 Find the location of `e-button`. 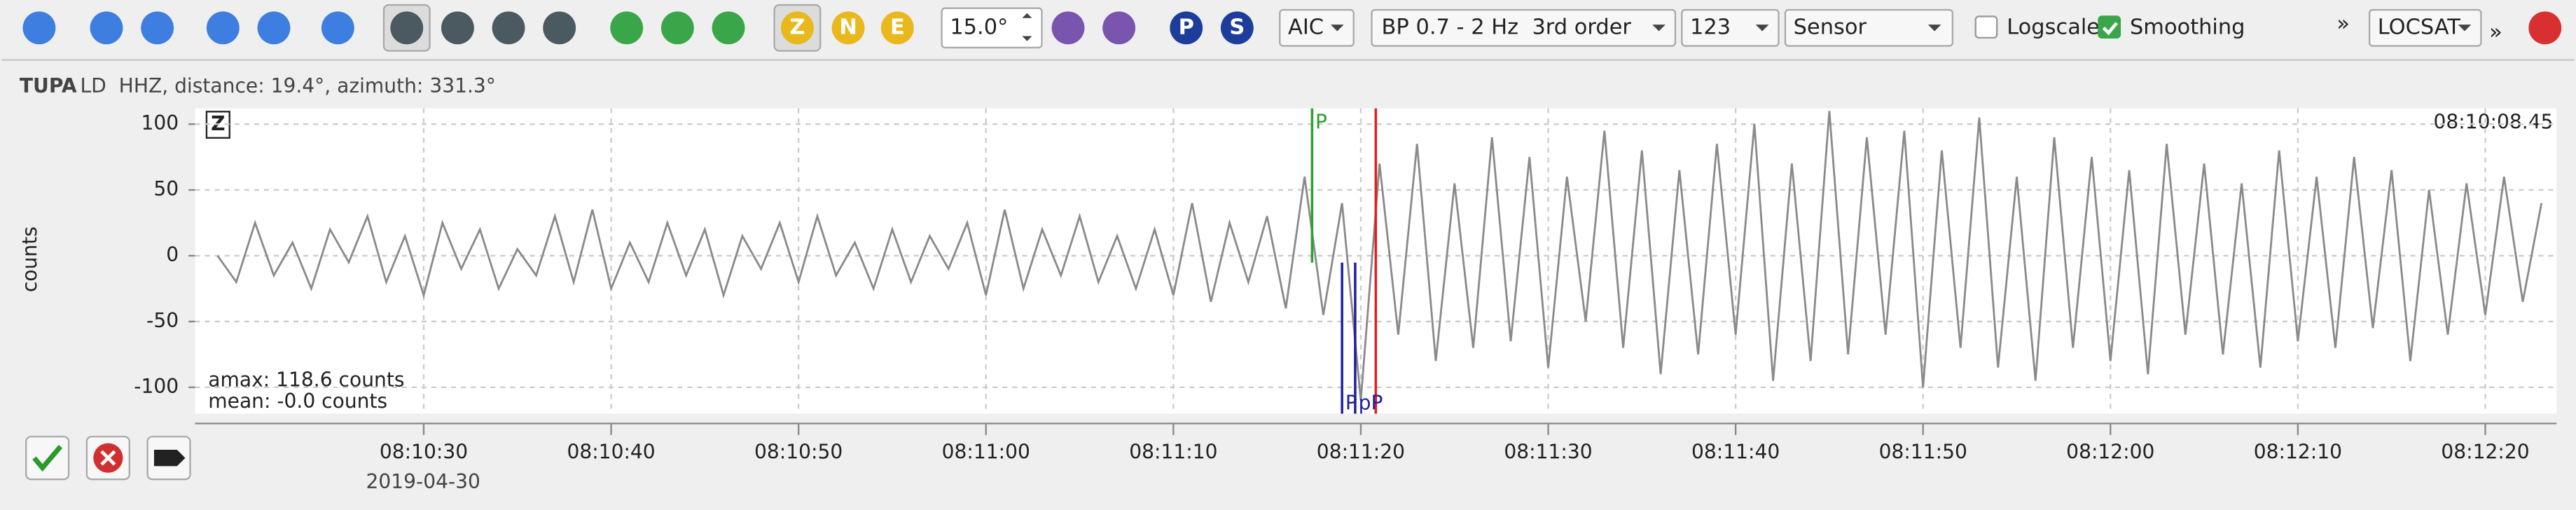

e-button is located at coordinates (897, 28).